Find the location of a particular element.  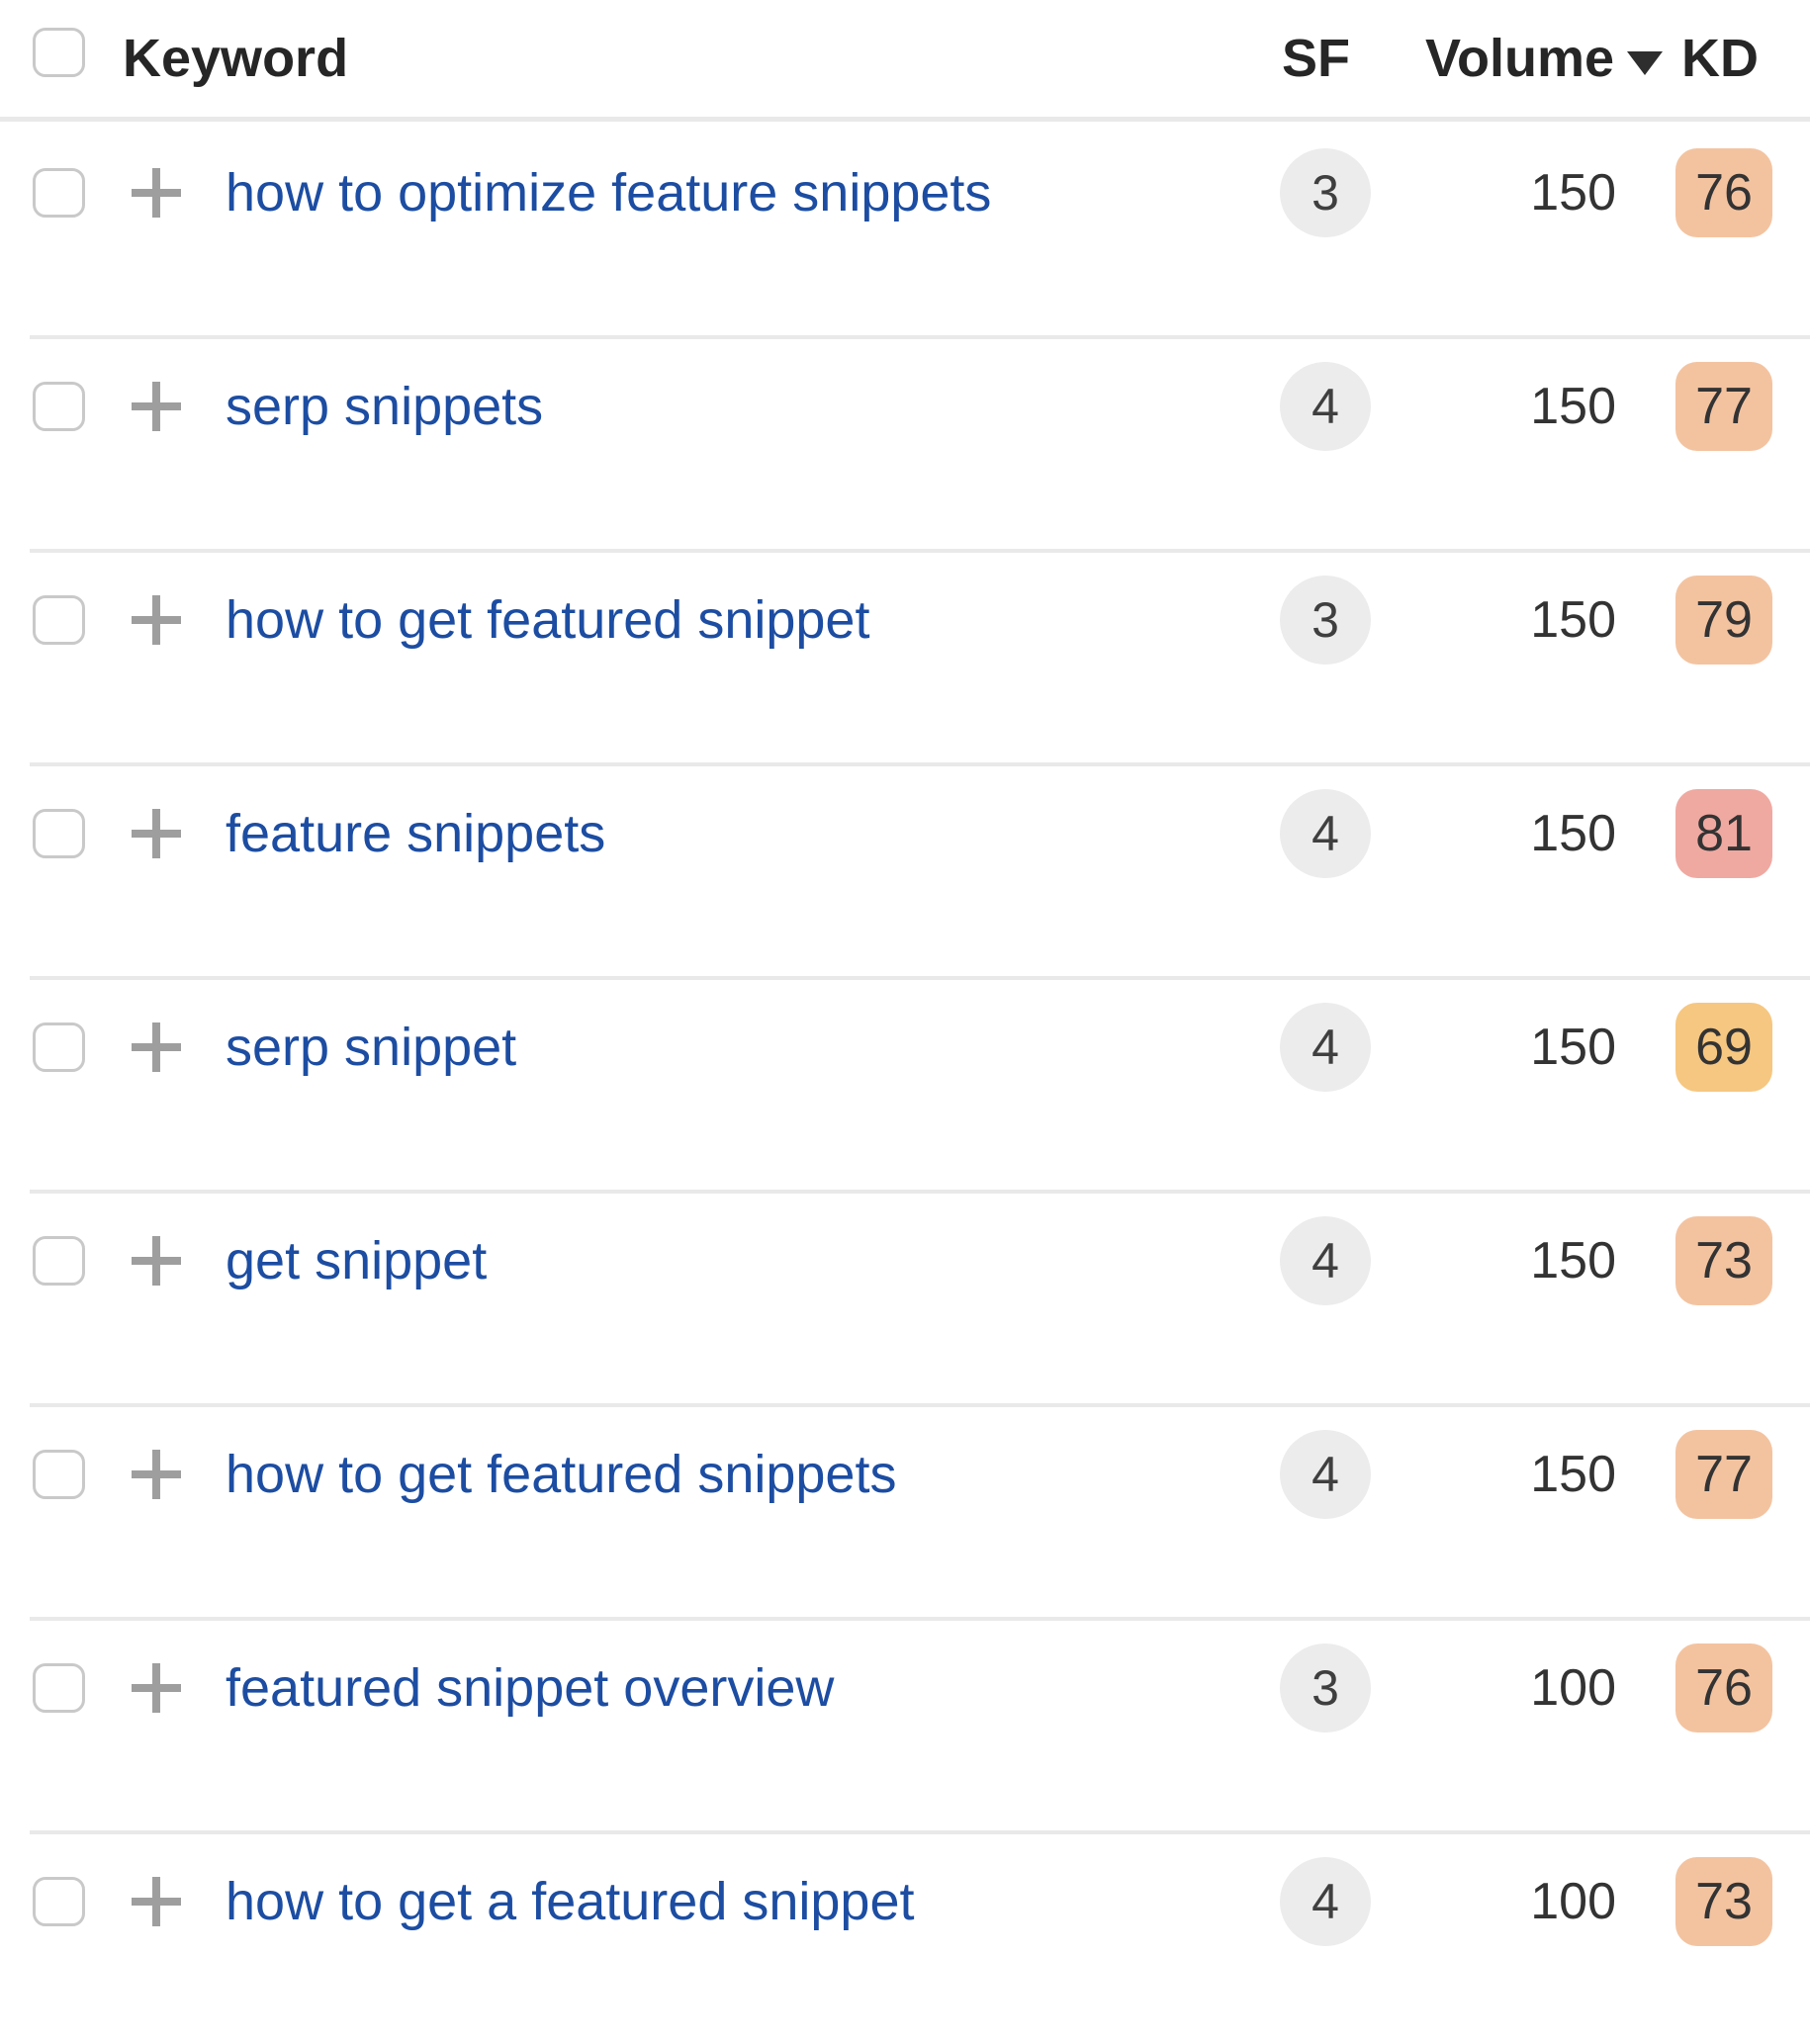

table-row: serp snippet 4 150 69 is located at coordinates (905, 1083).